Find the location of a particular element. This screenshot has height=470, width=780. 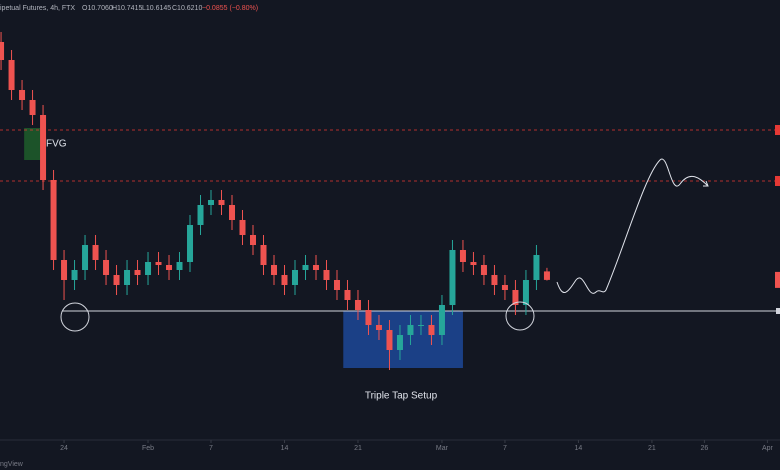

x-tick-label: 24 is located at coordinates (64, 448).